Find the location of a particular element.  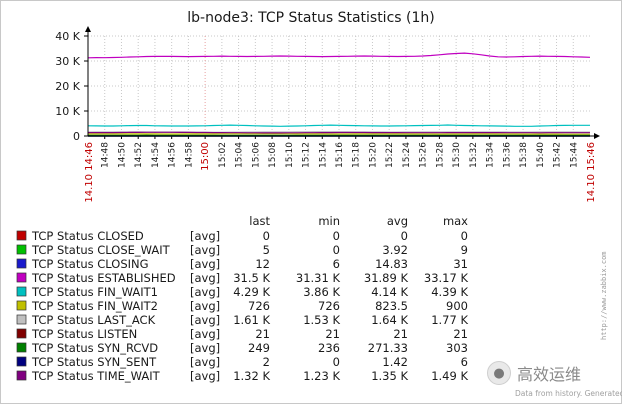

legend-max-value: 4.39 K is located at coordinates (449, 292).